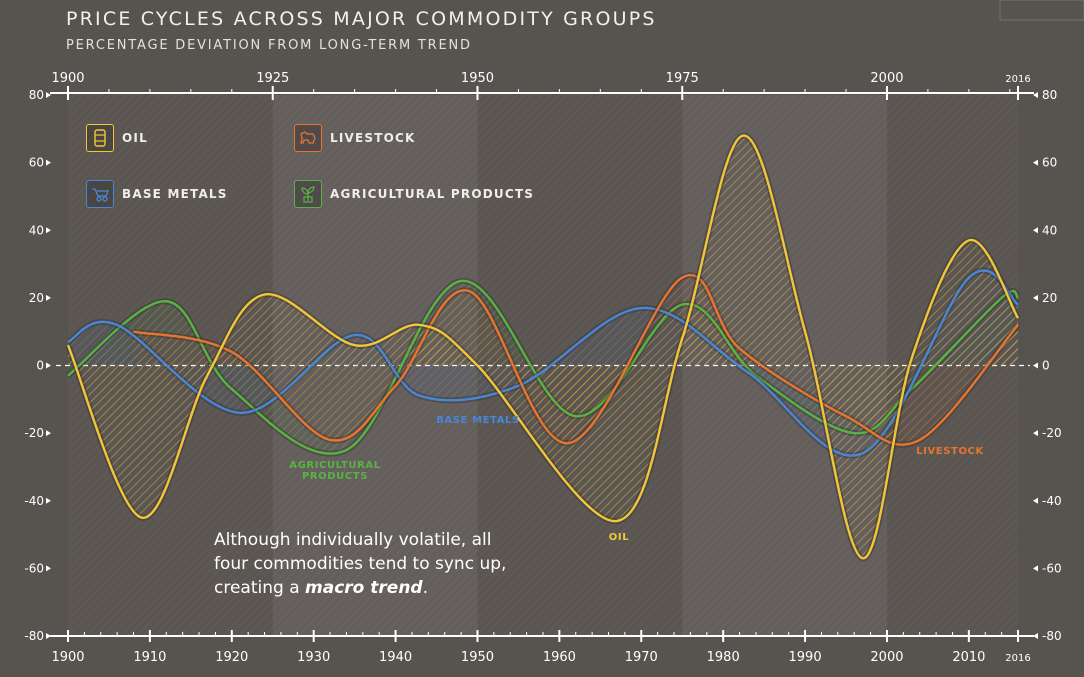  What do you see at coordinates (1049, 298) in the screenshot?
I see `y-axis-label-right: 20` at bounding box center [1049, 298].